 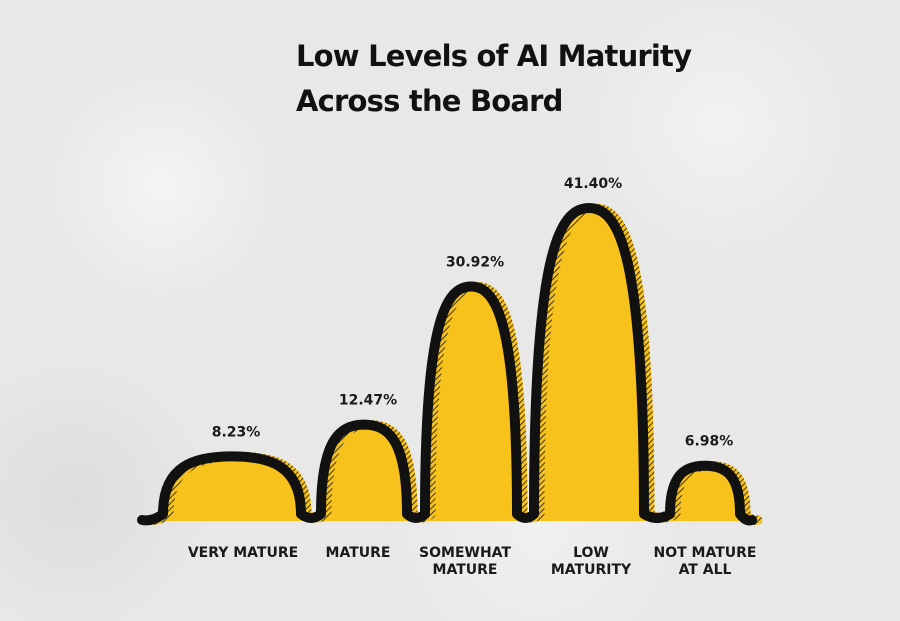 I want to click on value-label-1: 8.23%, so click(x=236, y=432).